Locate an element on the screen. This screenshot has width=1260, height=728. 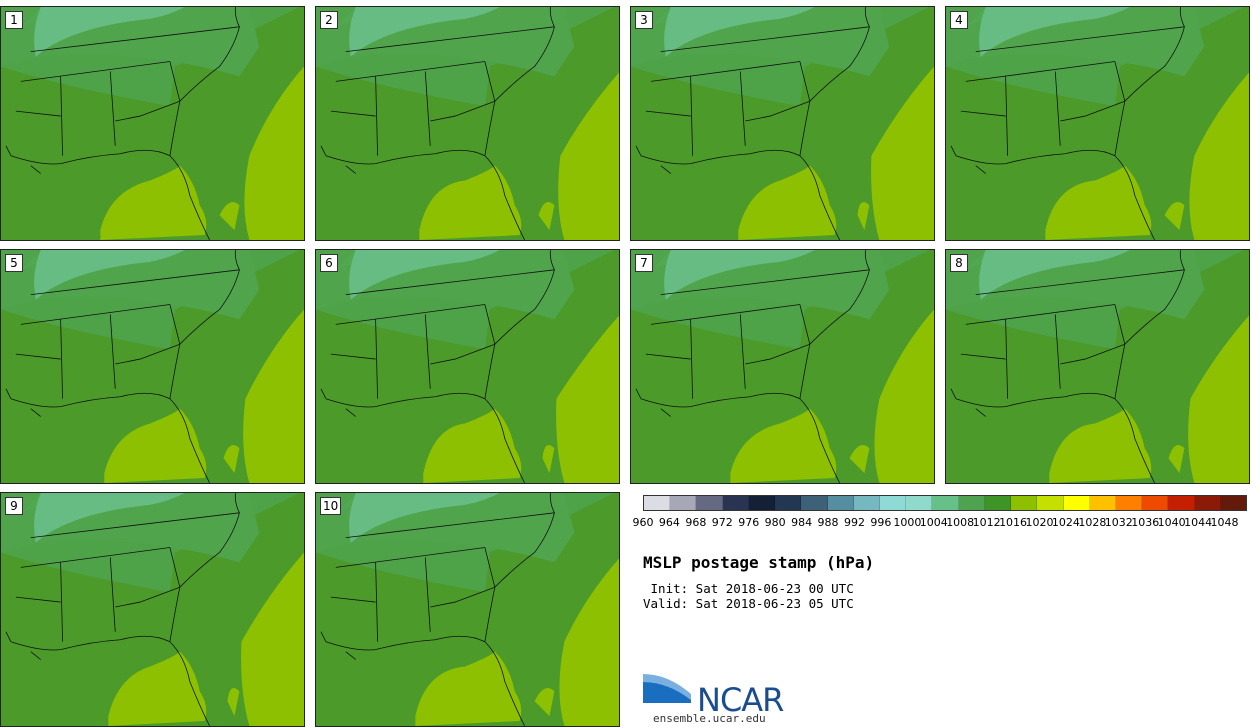
map-panel: 8 is located at coordinates (1097, 366).